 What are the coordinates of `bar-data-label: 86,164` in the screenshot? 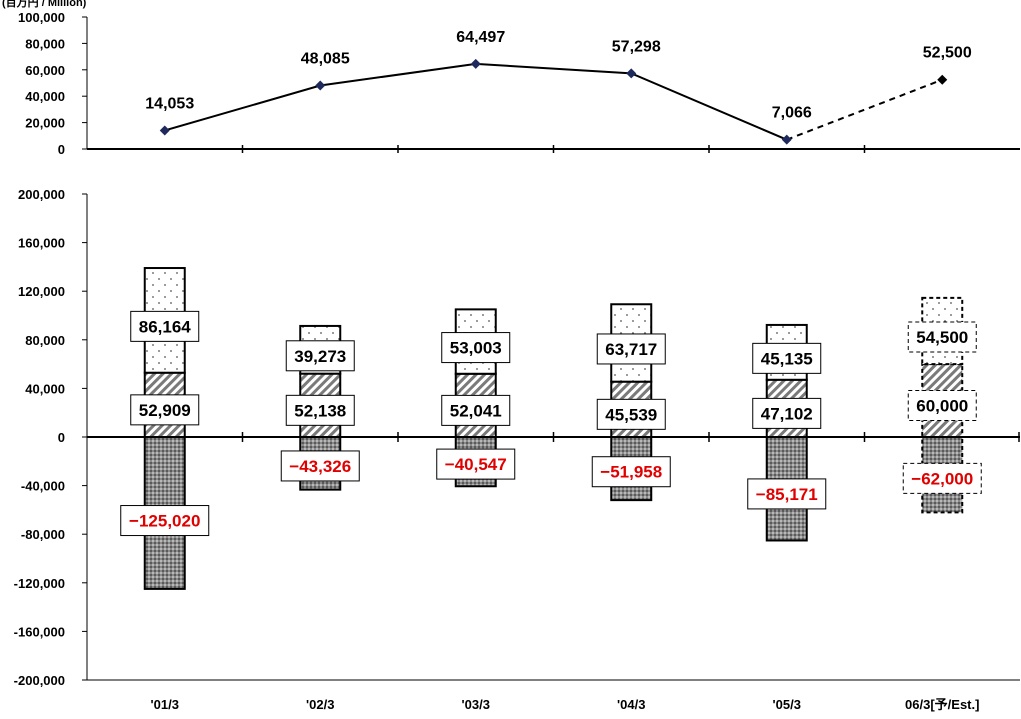 It's located at (165, 326).